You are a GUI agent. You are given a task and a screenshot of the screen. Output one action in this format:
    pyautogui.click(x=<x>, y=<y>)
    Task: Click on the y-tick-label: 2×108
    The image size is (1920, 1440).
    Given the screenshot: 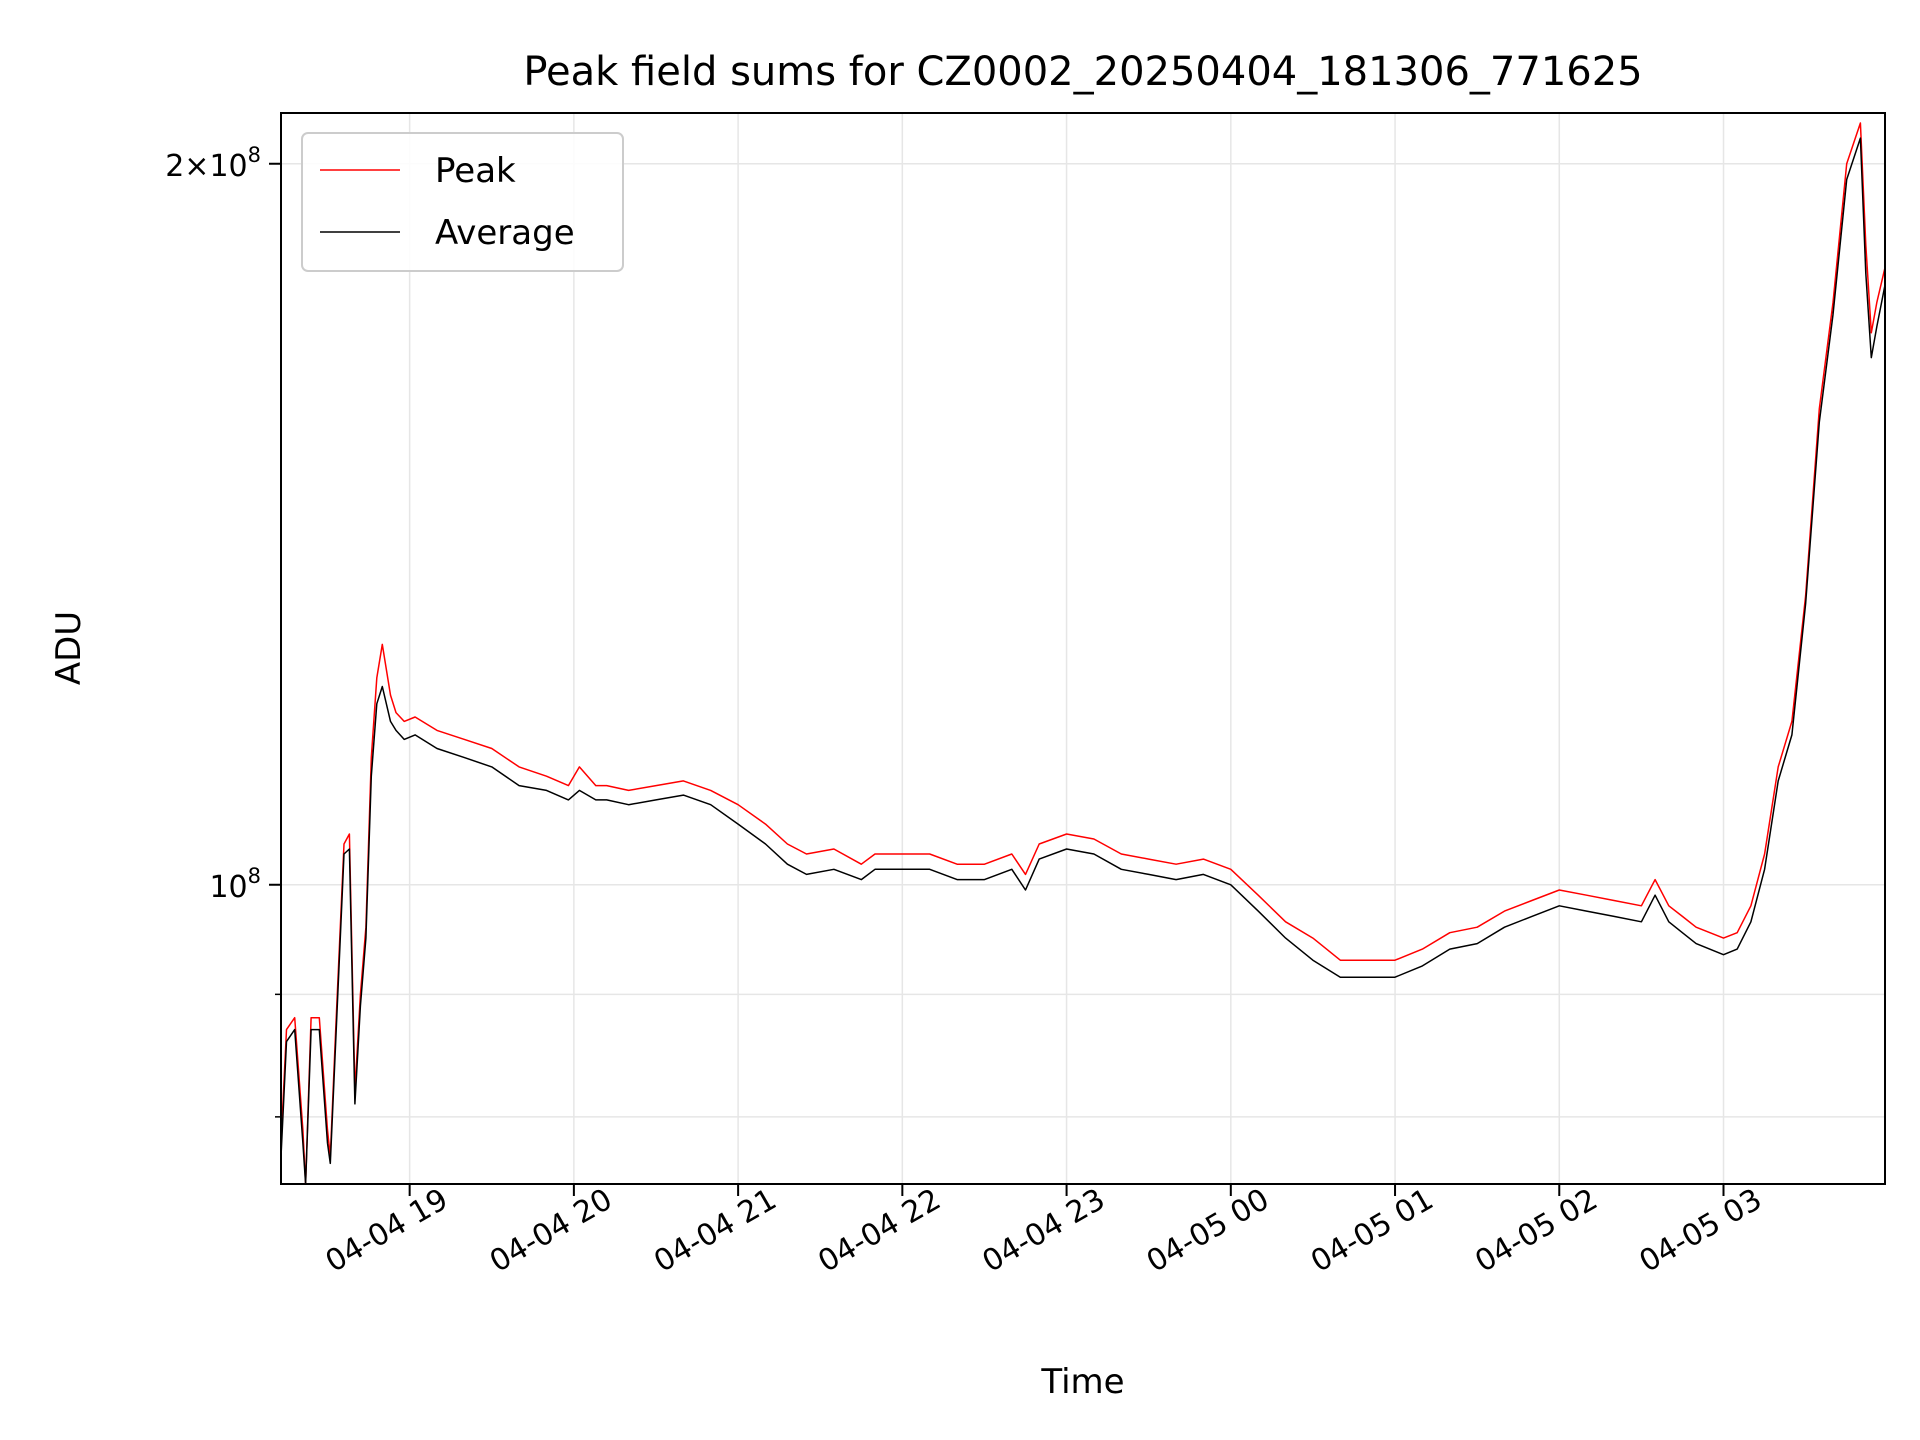 What is the action you would take?
    pyautogui.click(x=213, y=163)
    